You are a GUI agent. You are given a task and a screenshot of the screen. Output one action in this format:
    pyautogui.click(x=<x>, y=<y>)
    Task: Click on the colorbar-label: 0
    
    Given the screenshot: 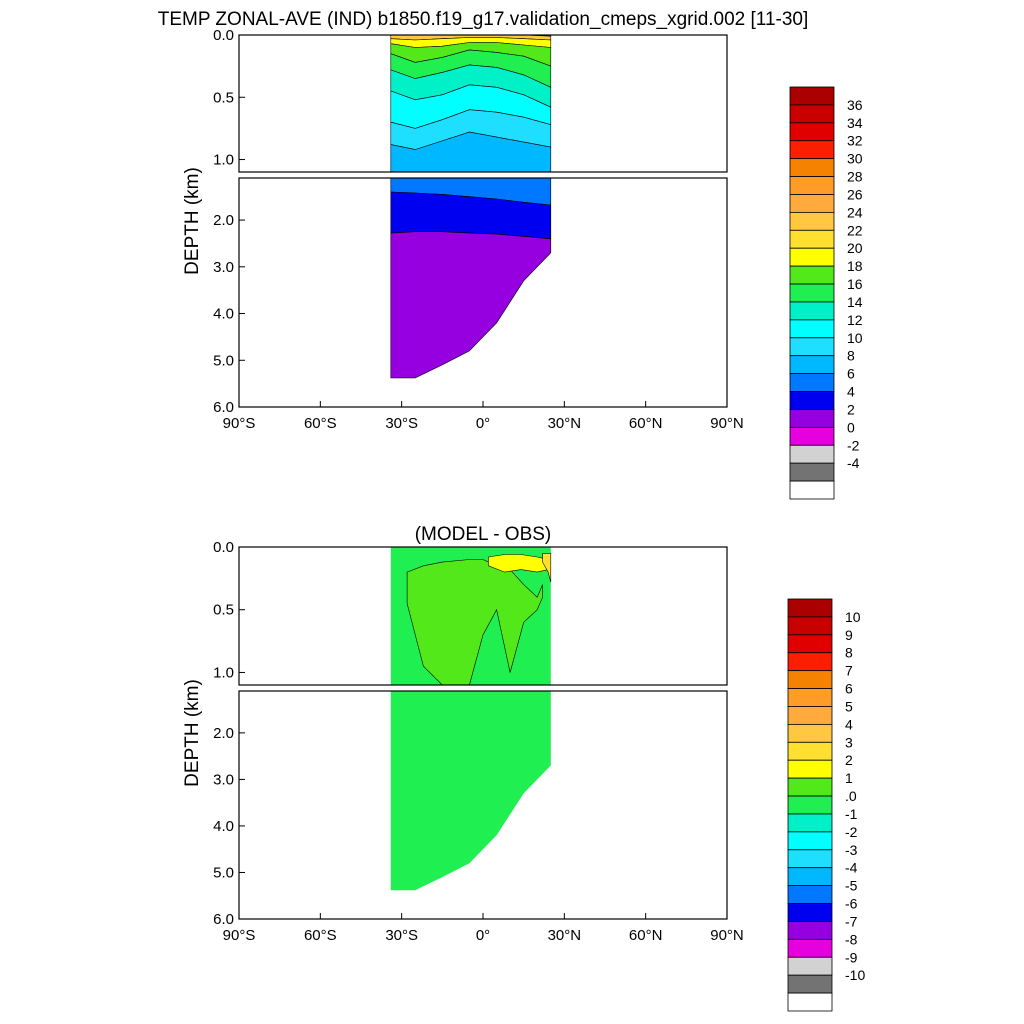 What is the action you would take?
    pyautogui.click(x=851, y=427)
    